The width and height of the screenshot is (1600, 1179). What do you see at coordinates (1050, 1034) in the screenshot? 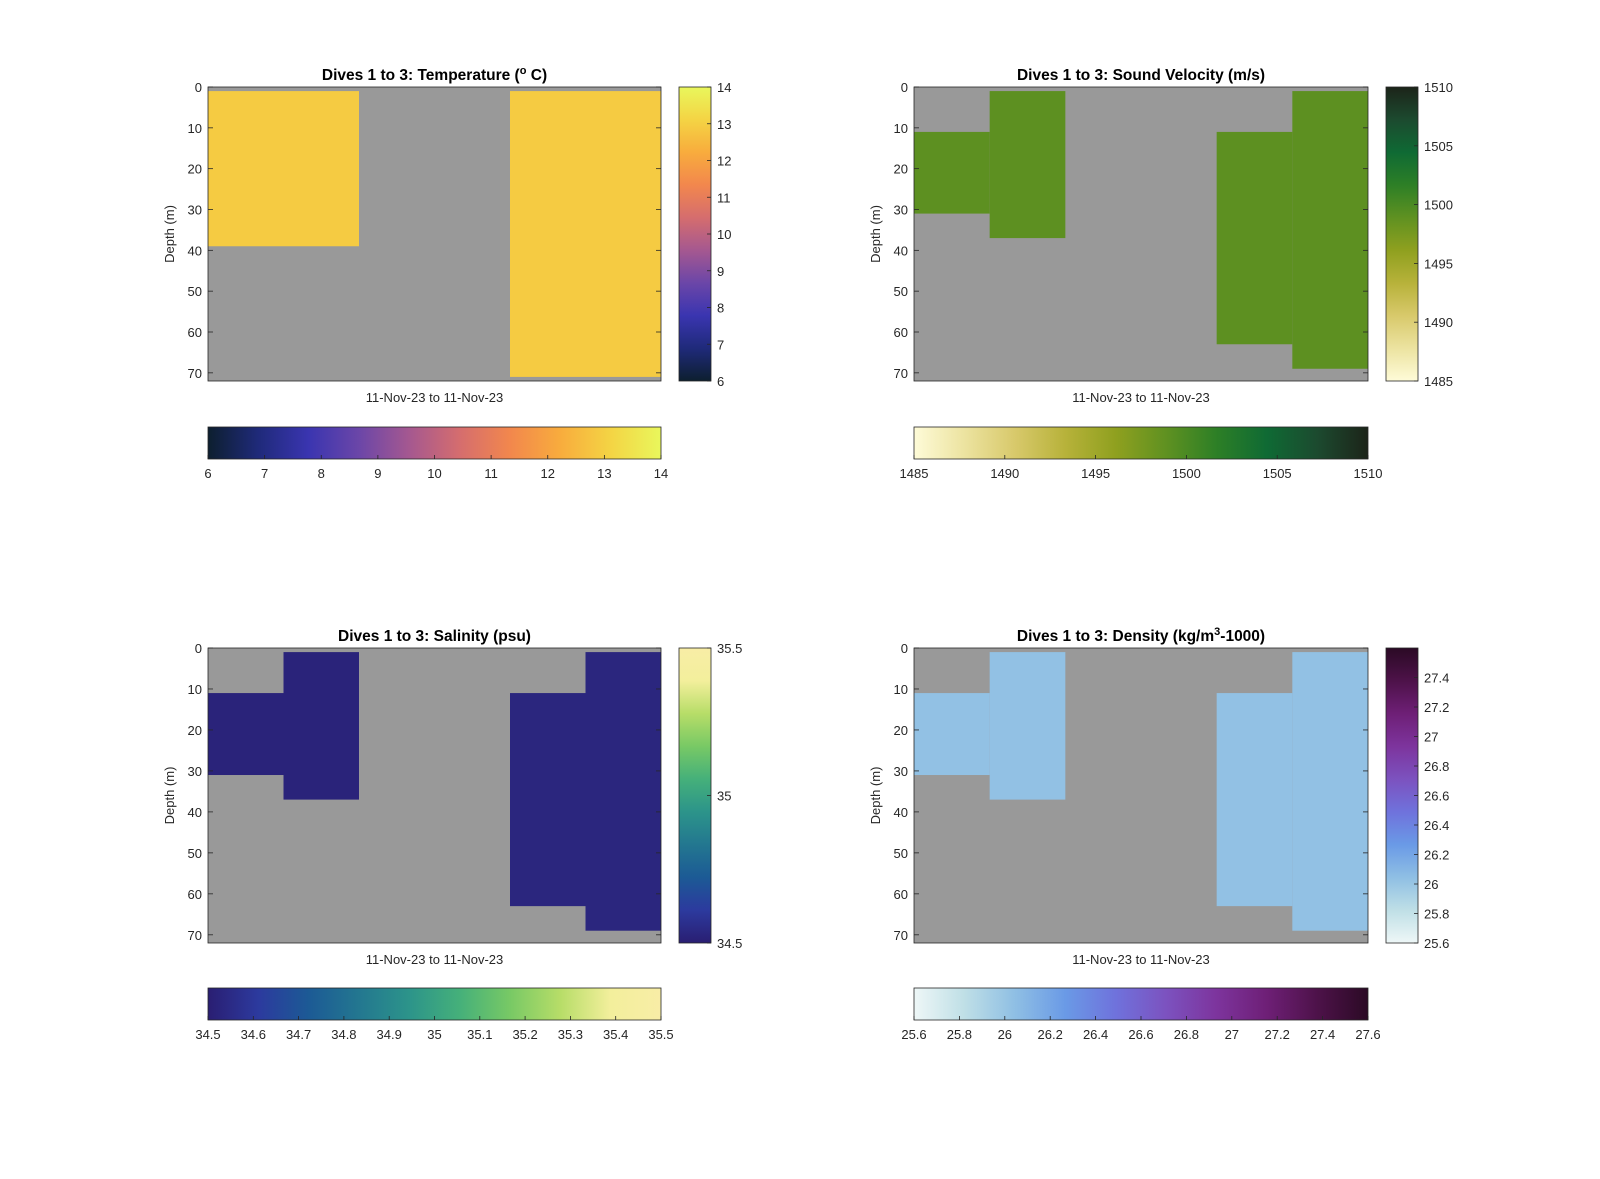
I see `hbar-tick-label: 26.2` at bounding box center [1050, 1034].